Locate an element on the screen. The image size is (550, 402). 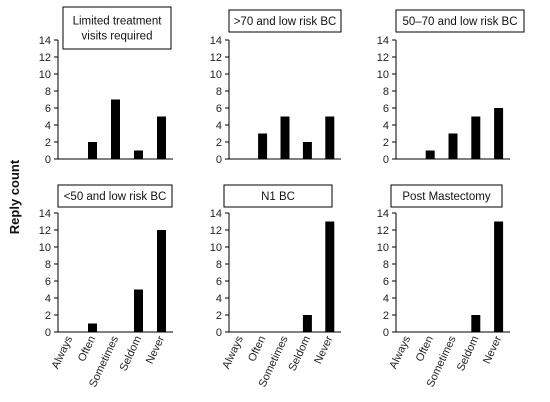
panel-title: N1 BC is located at coordinates (278, 197).